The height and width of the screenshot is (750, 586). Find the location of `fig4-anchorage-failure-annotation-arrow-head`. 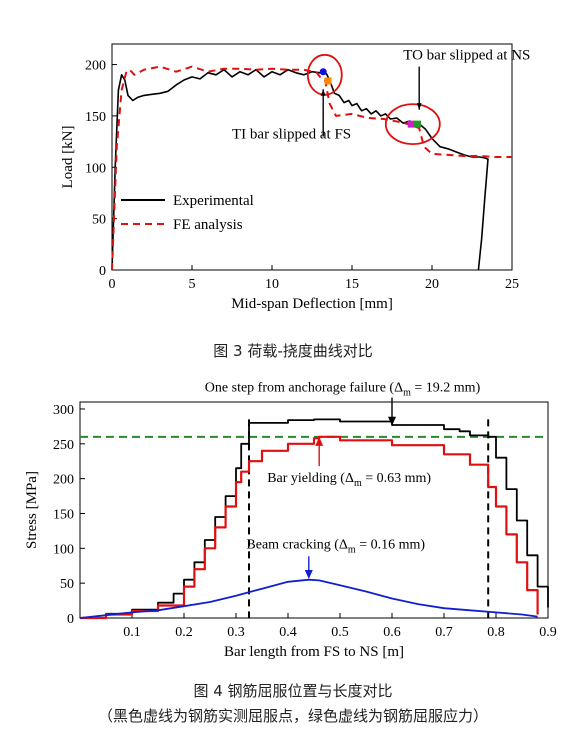

fig4-anchorage-failure-annotation-arrow-head is located at coordinates (392, 421).